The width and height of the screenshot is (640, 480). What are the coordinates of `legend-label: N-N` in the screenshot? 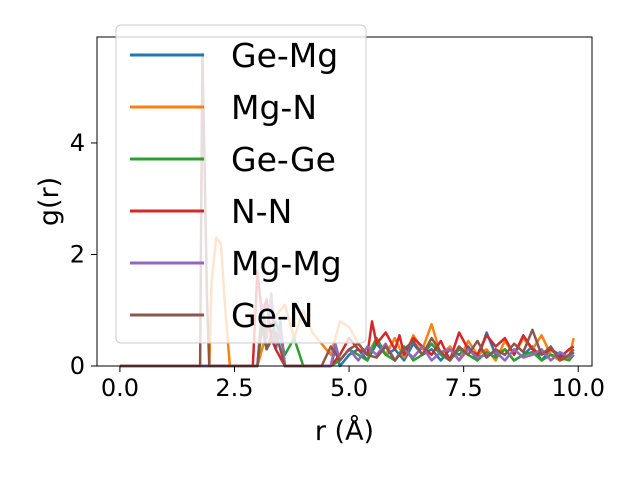 It's located at (261, 211).